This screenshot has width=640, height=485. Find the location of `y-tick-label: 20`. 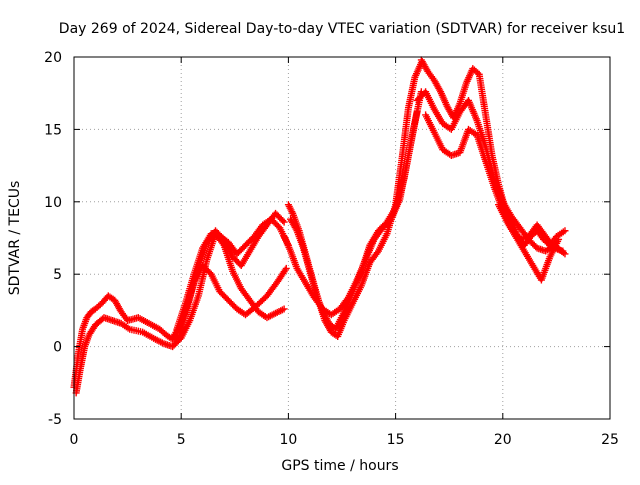

y-tick-label: 20 is located at coordinates (53, 58).